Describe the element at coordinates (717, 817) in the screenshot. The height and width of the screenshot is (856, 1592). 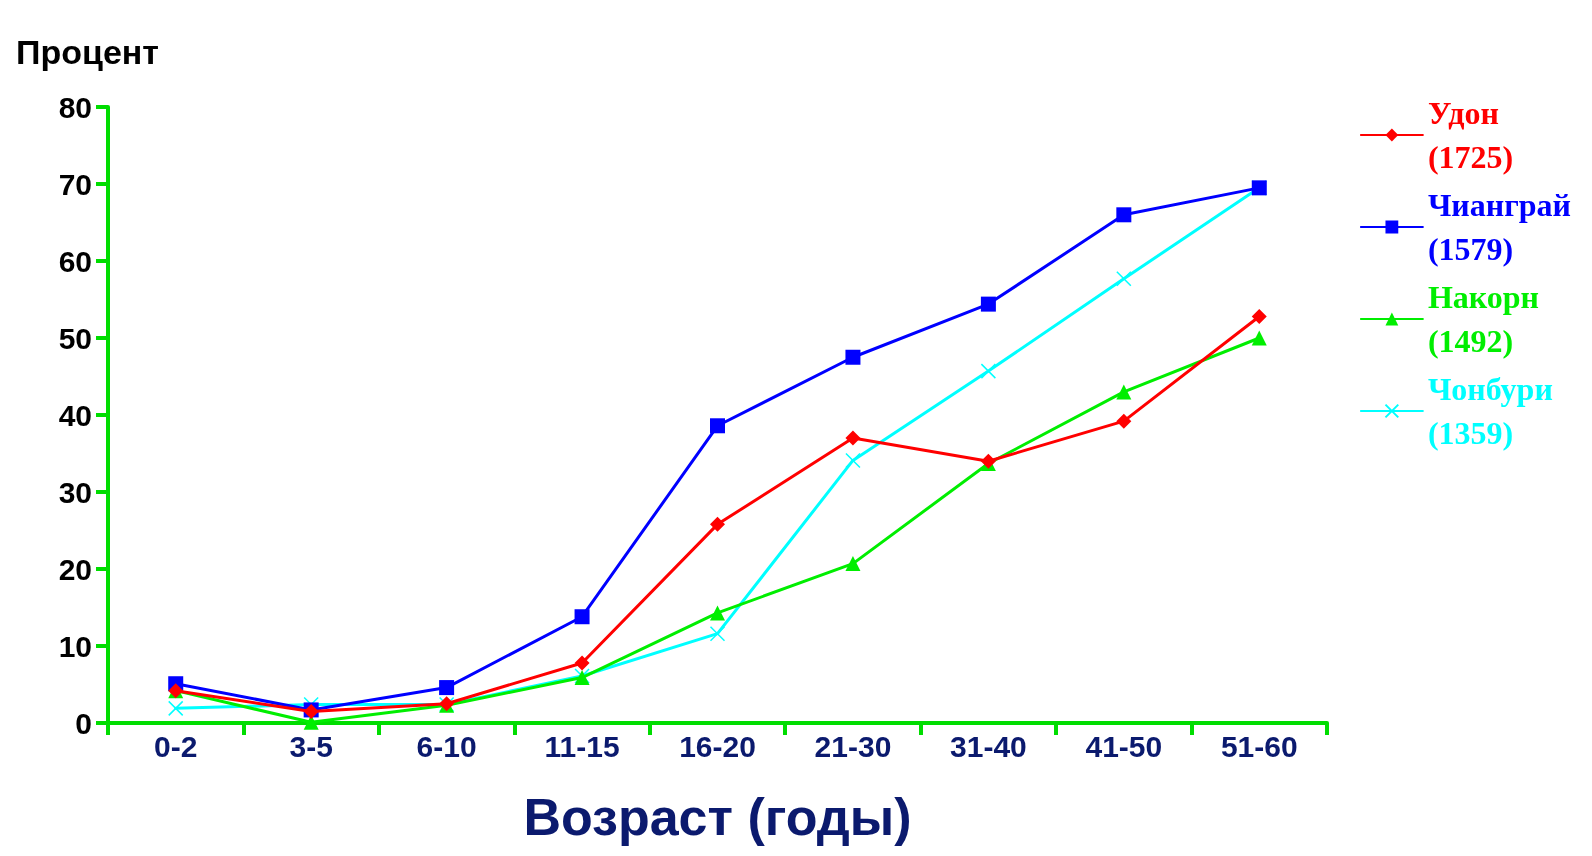
I see `x-axis-title: Возраст (годы)` at that location.